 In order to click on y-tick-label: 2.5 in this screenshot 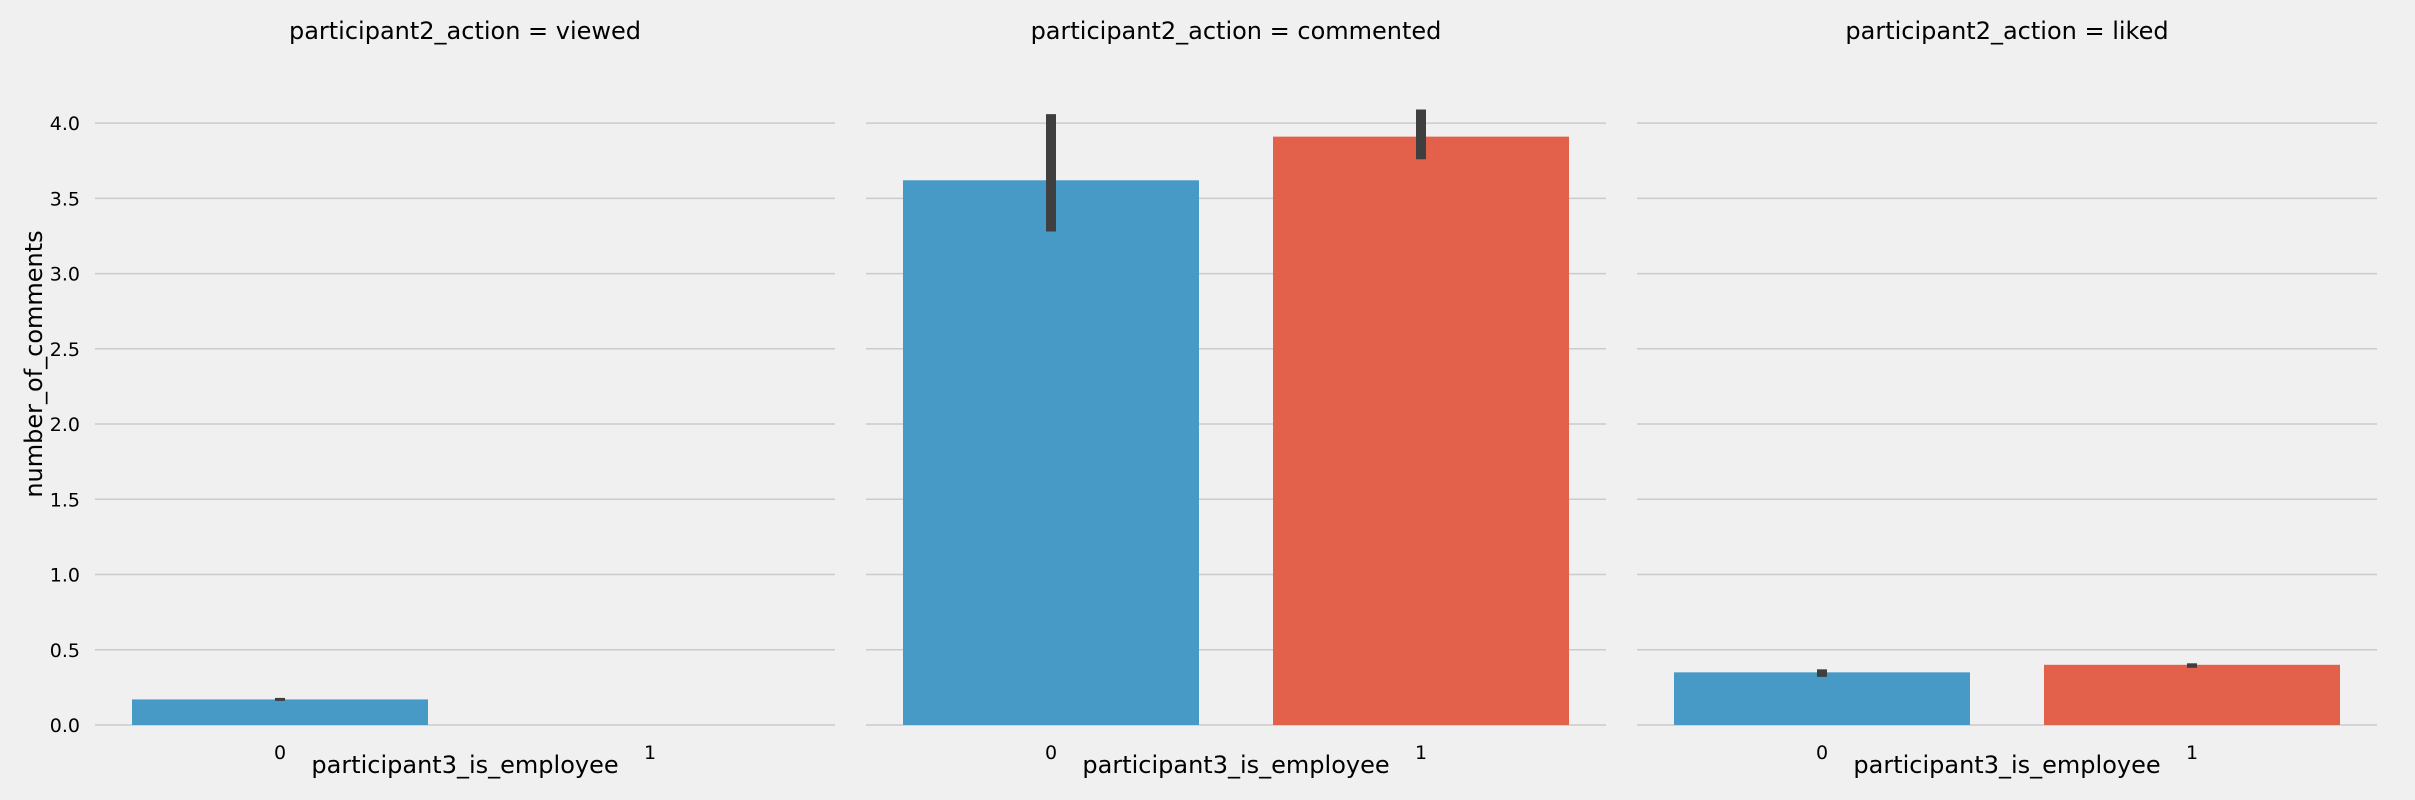, I will do `click(65, 350)`.